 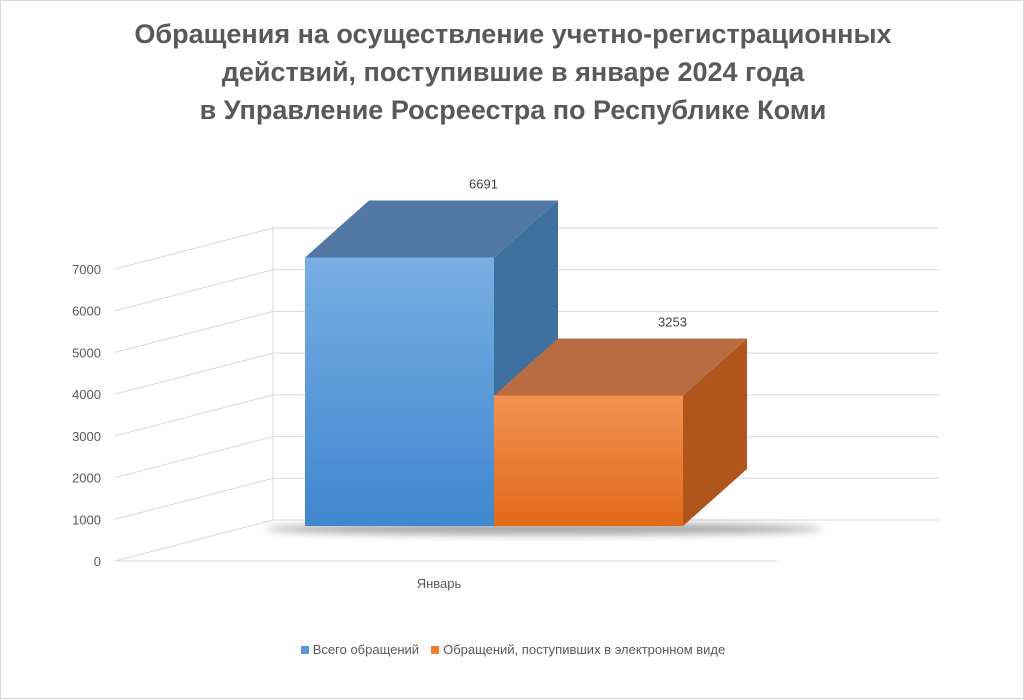 I want to click on y-tick-label: 6000, so click(x=86, y=311).